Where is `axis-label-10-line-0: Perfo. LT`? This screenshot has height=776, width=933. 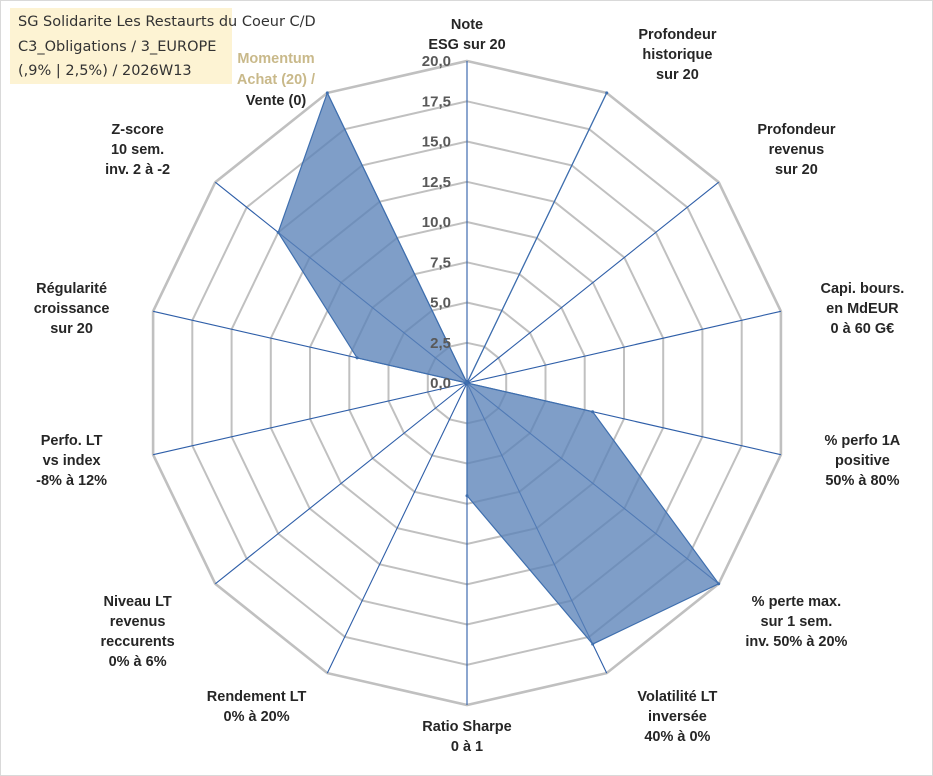
axis-label-10-line-0: Perfo. LT is located at coordinates (72, 441).